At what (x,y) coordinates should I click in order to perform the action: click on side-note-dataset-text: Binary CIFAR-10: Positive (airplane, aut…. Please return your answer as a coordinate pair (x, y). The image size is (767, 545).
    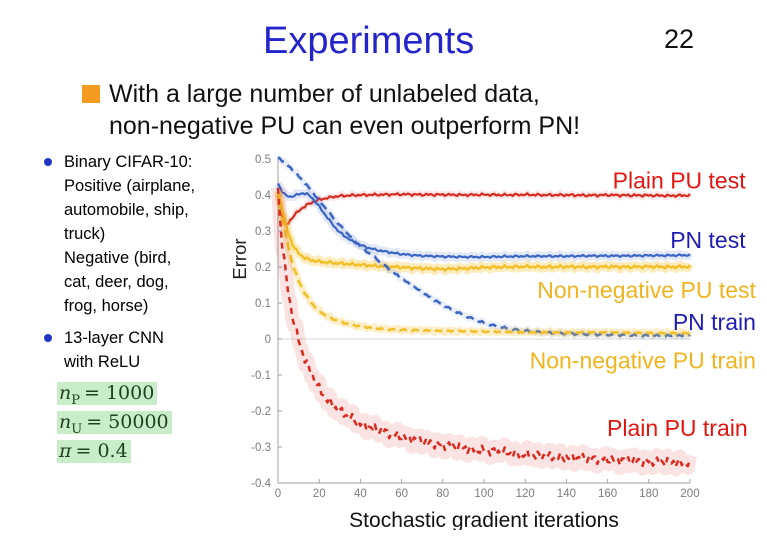
    Looking at the image, I should click on (130, 234).